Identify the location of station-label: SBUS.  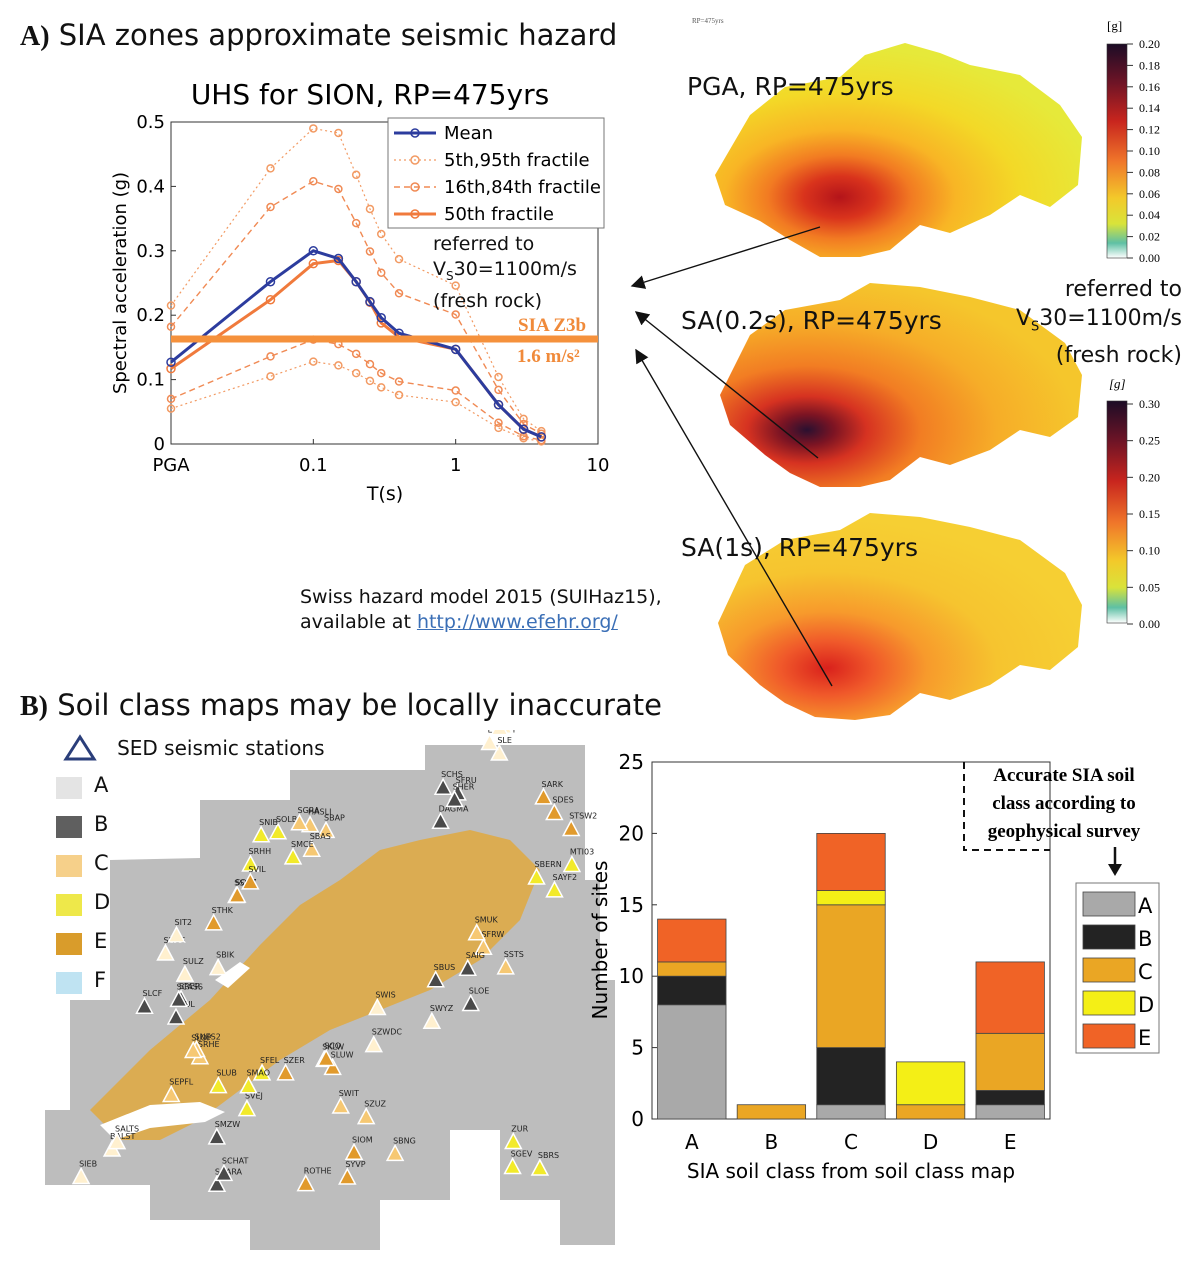
(445, 967).